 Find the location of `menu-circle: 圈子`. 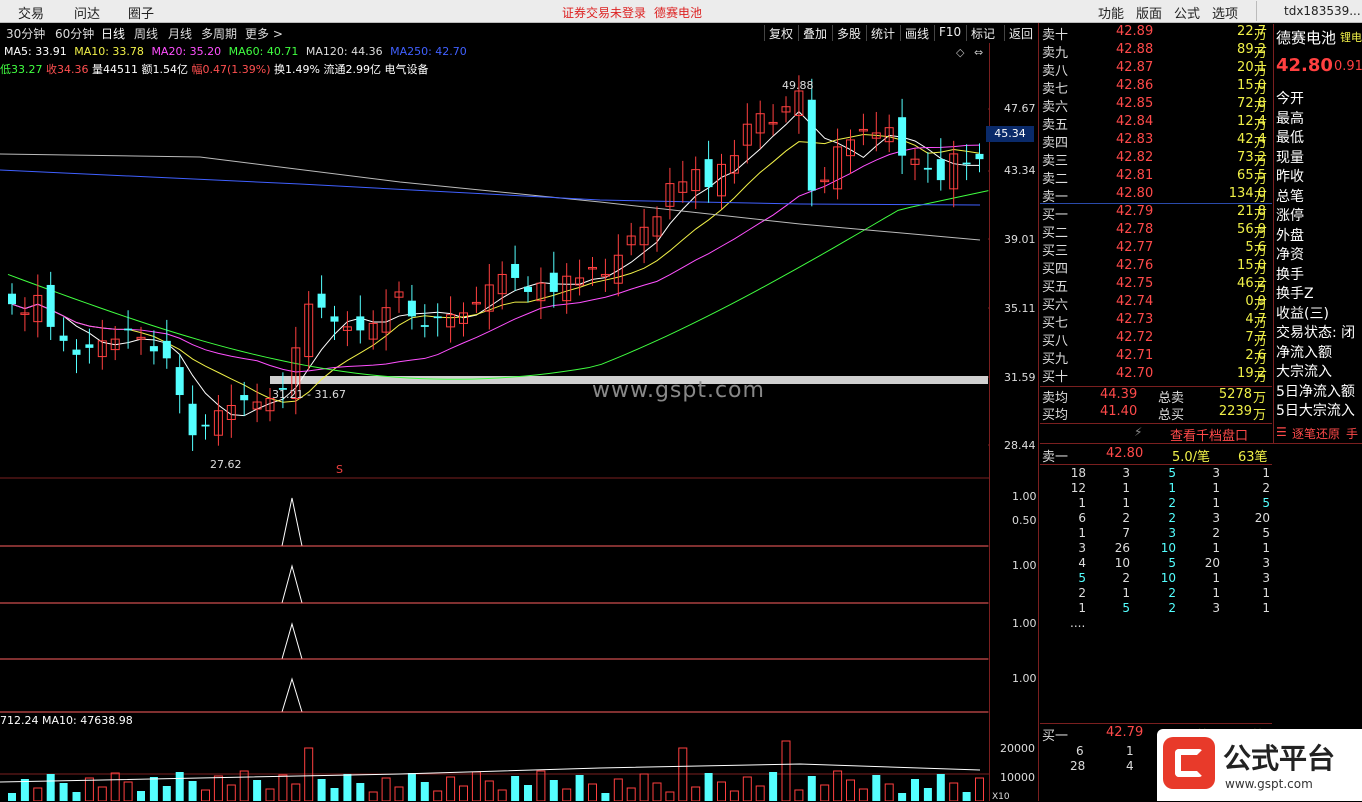

menu-circle: 圈子 is located at coordinates (141, 14).